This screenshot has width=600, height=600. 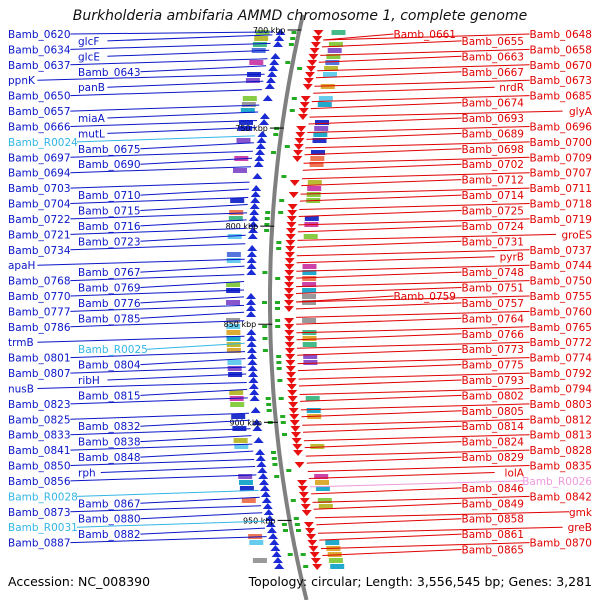 I want to click on gene-label: Bamb_0666, so click(x=39, y=127).